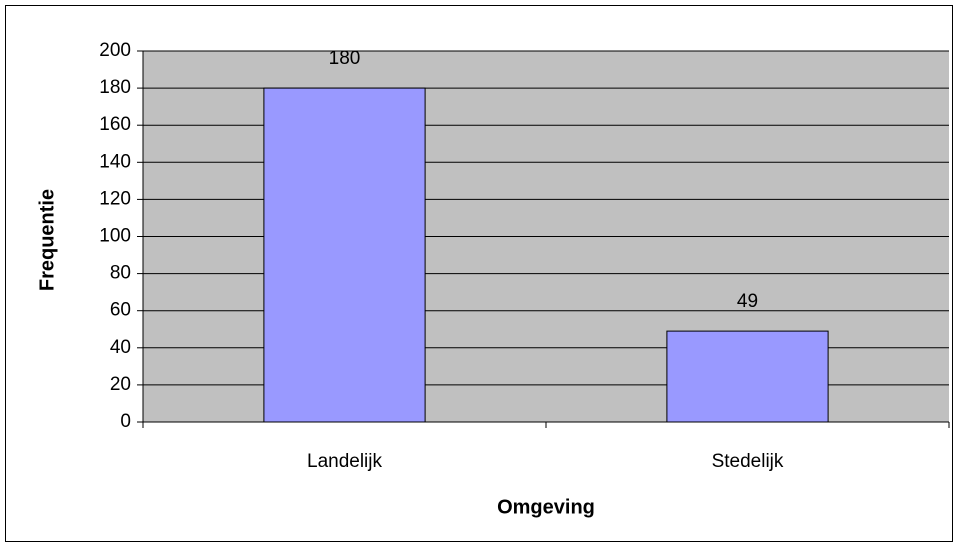 The image size is (958, 547). What do you see at coordinates (120, 384) in the screenshot?
I see `y-tick-label: 20` at bounding box center [120, 384].